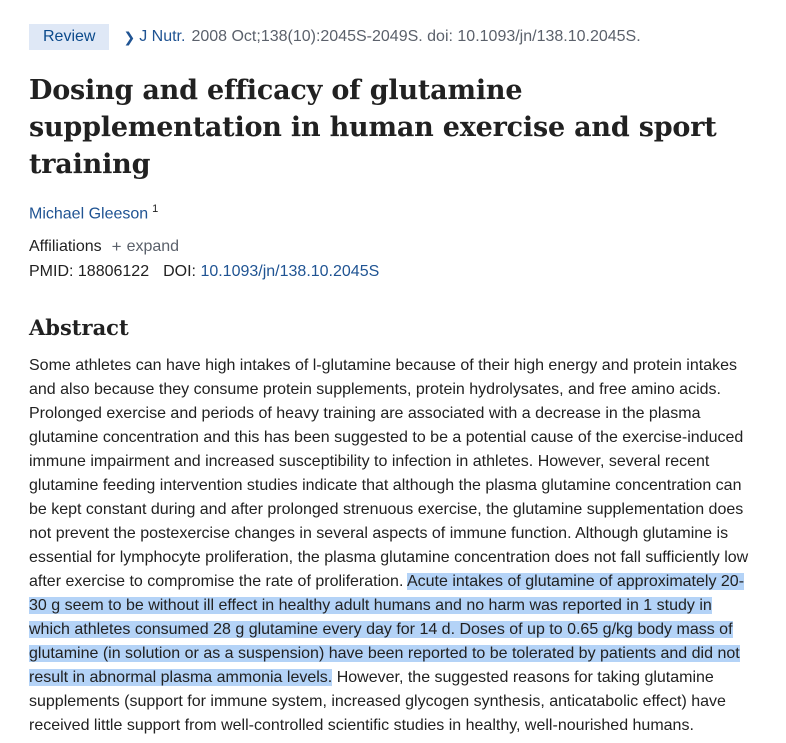 This screenshot has width=786, height=743. Describe the element at coordinates (129, 36) in the screenshot. I see `chevron-right-icon: ❯` at that location.